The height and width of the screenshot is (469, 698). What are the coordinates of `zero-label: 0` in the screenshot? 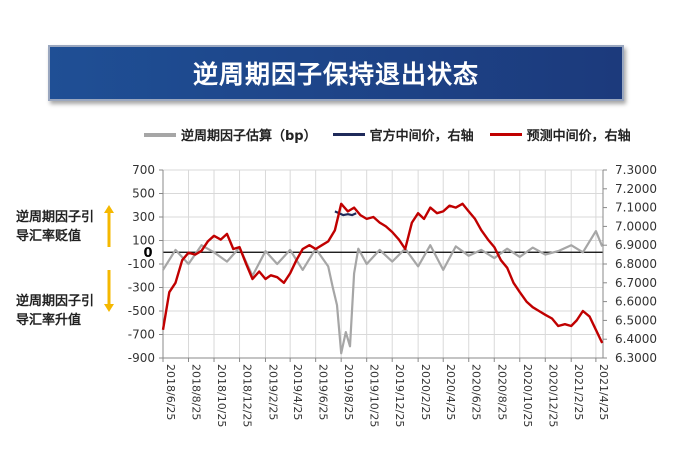 It's located at (147, 253).